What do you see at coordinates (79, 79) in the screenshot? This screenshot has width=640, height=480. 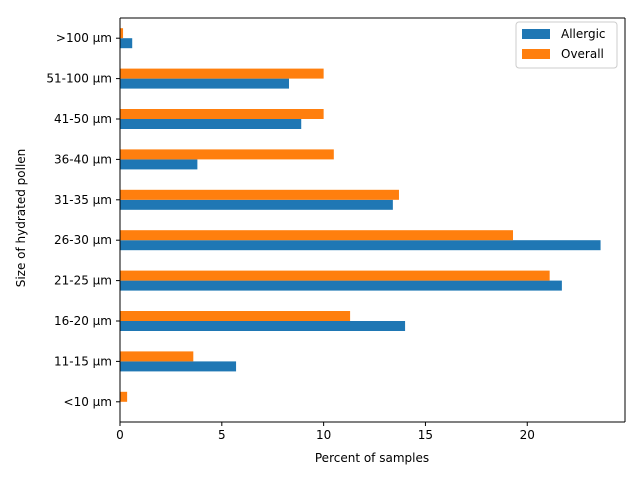 I see `y-tick-label: 51-100 µm` at bounding box center [79, 79].